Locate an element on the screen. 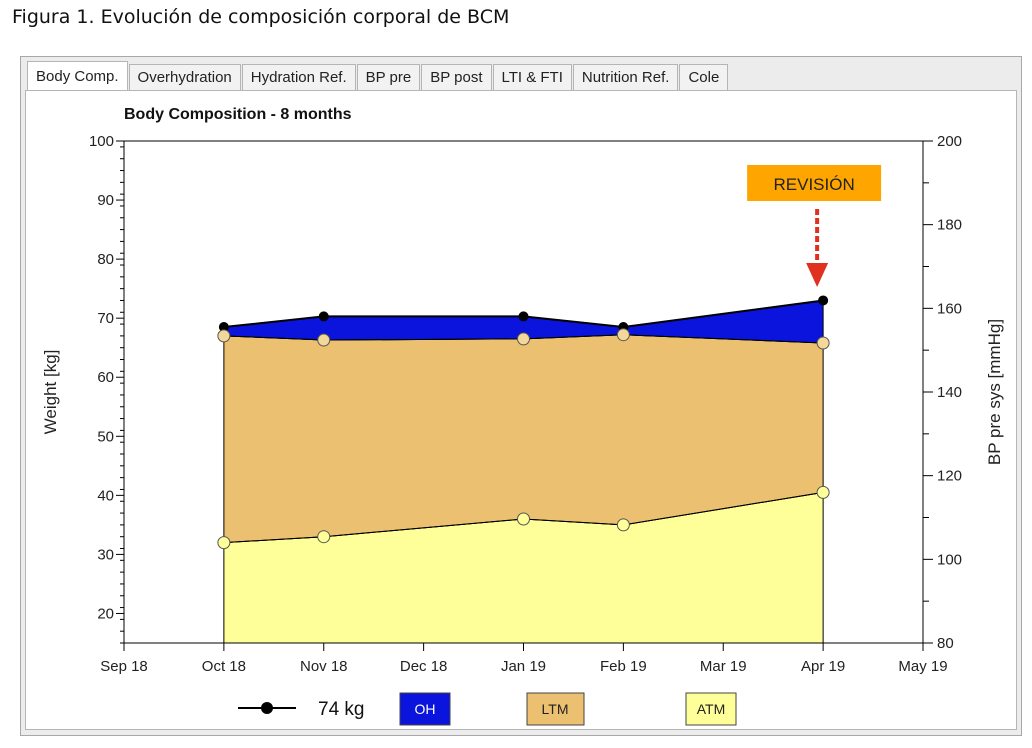  legend-ltm-box is located at coordinates (555, 709).